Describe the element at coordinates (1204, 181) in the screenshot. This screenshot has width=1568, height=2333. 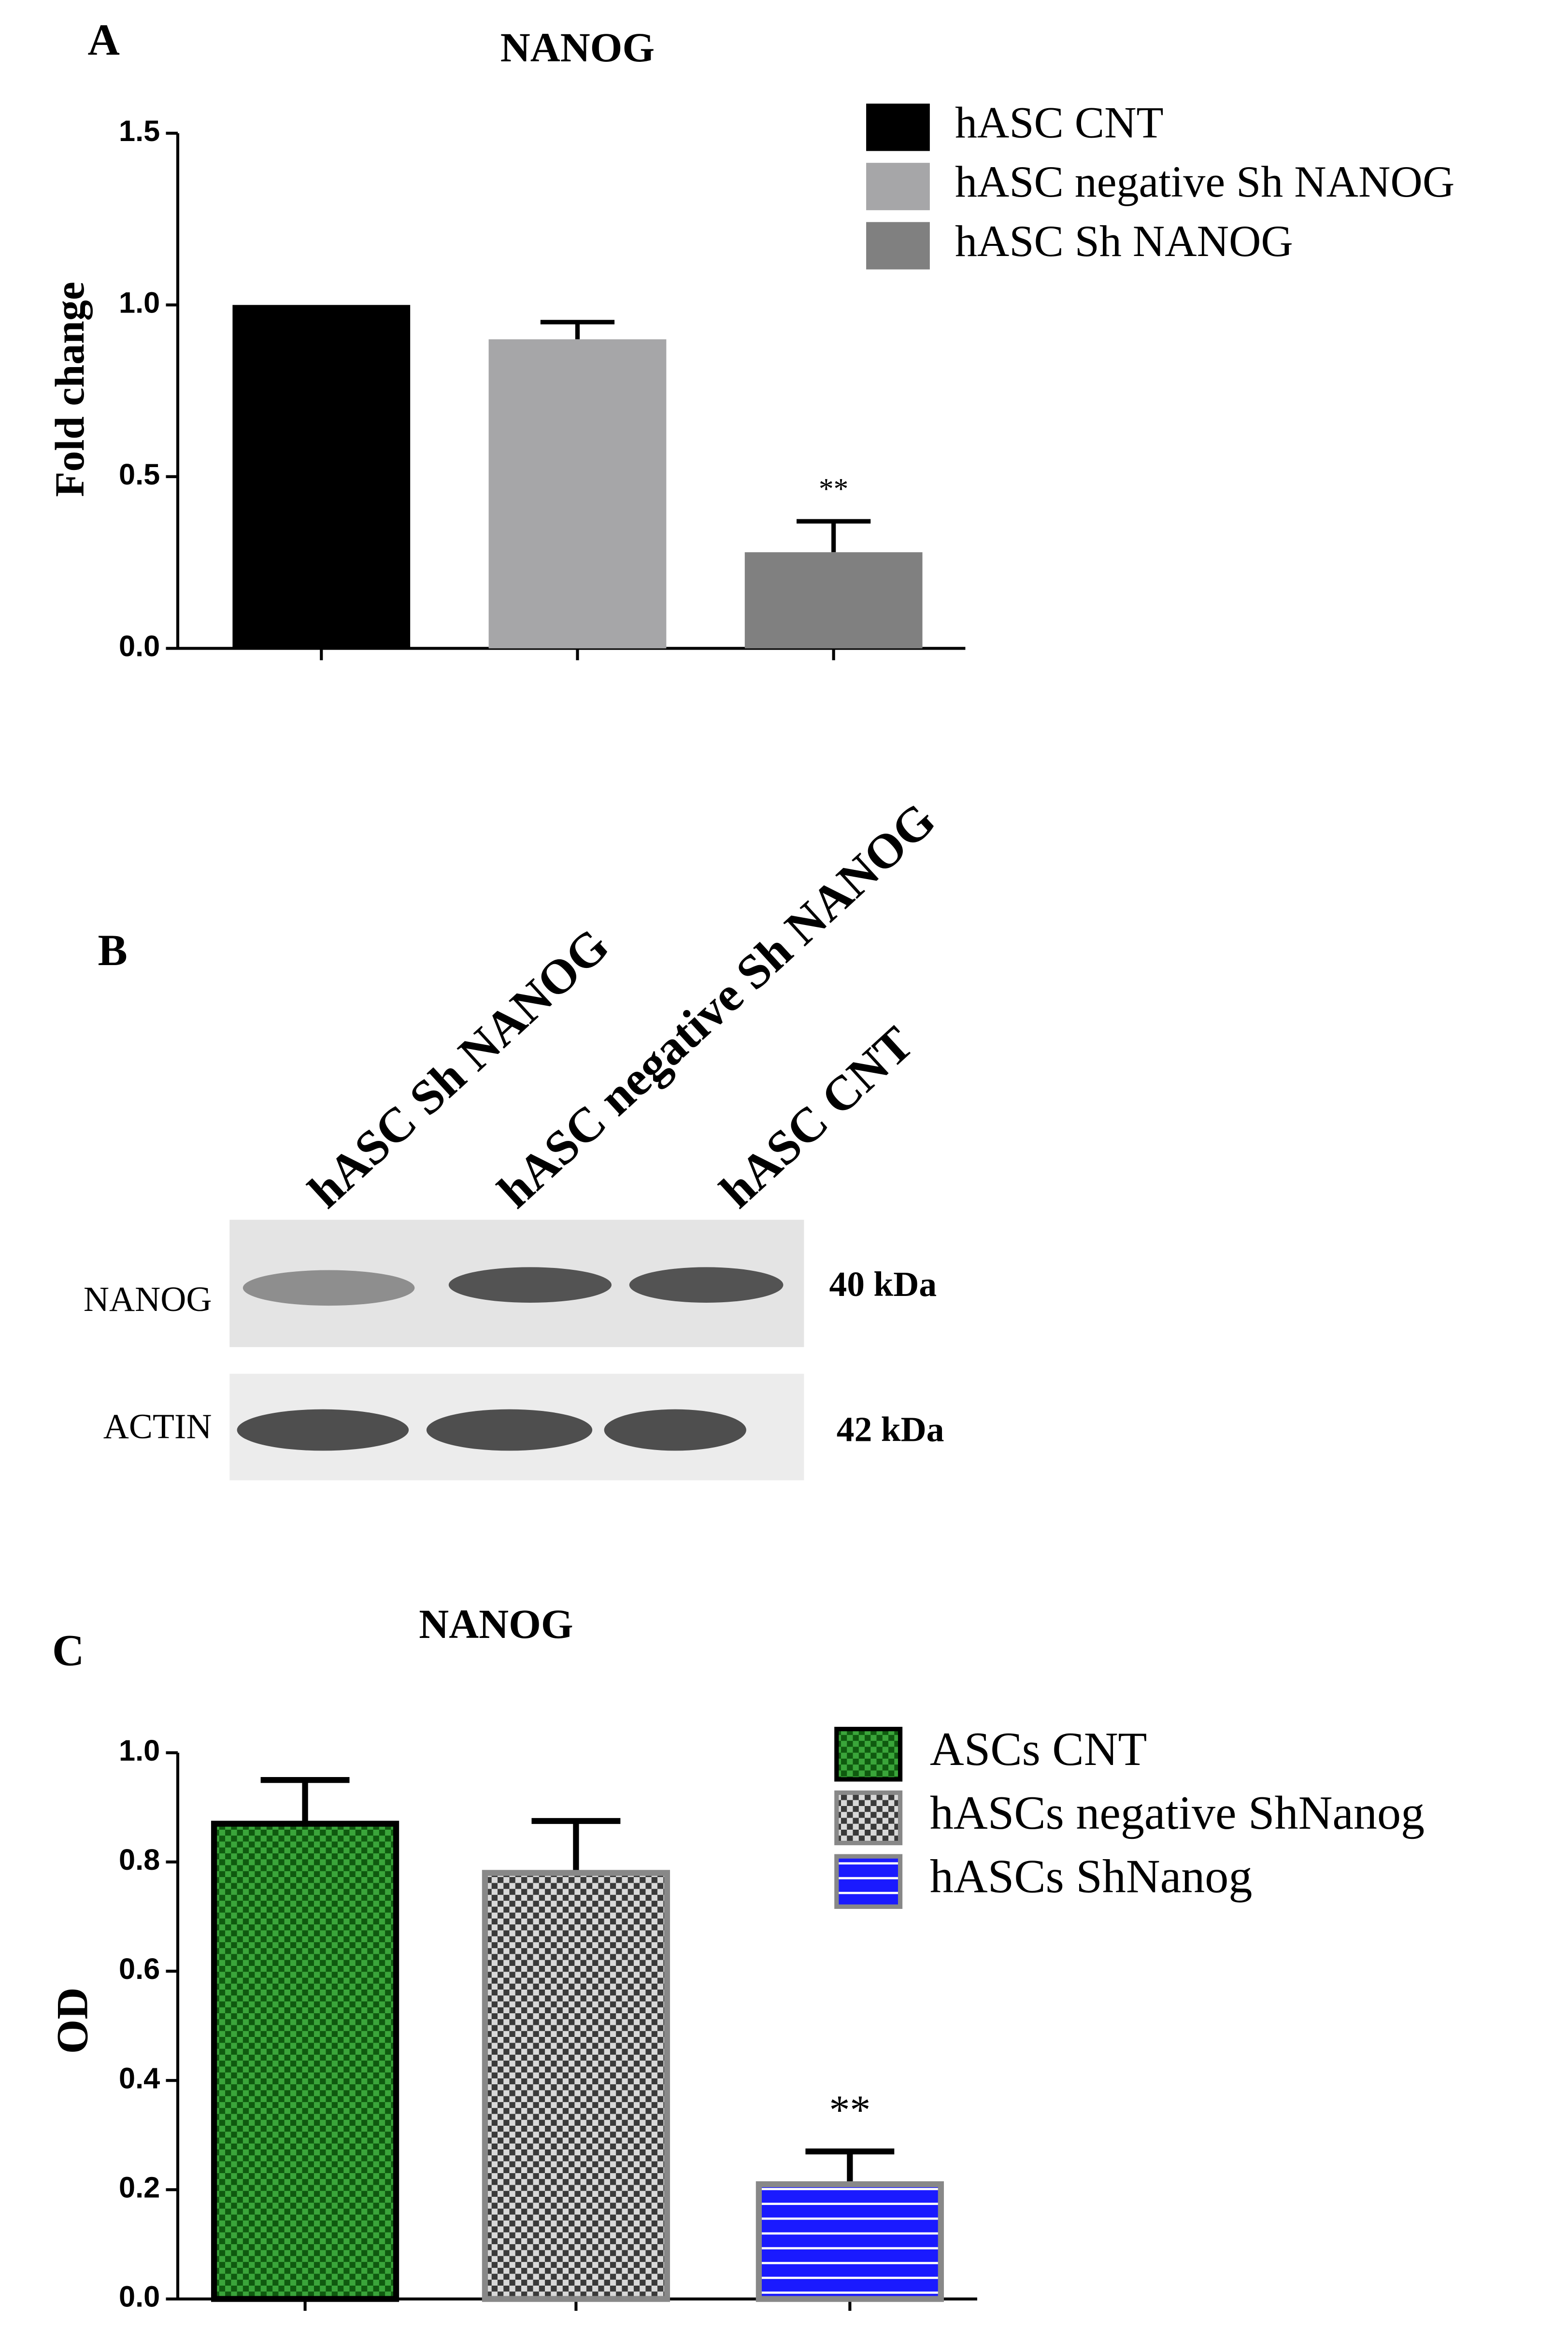
I see `legend-label: hASC negative Sh NANOG` at that location.